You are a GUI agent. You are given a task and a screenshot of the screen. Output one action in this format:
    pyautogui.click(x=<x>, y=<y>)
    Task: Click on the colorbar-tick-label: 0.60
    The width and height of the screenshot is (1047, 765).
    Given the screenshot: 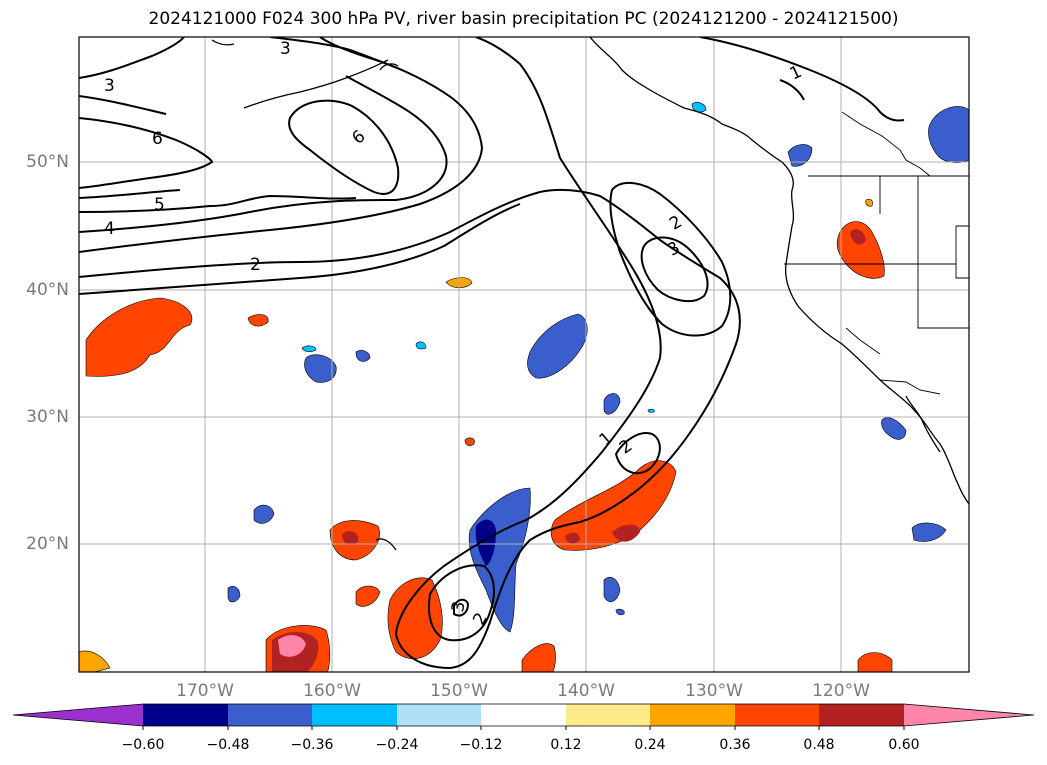 What is the action you would take?
    pyautogui.click(x=904, y=745)
    